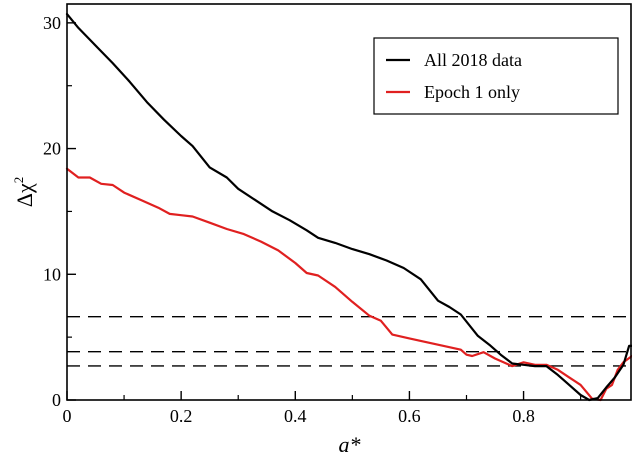 The height and width of the screenshot is (460, 632). Describe the element at coordinates (52, 149) in the screenshot. I see `y-tick-label-2: 20` at that location.